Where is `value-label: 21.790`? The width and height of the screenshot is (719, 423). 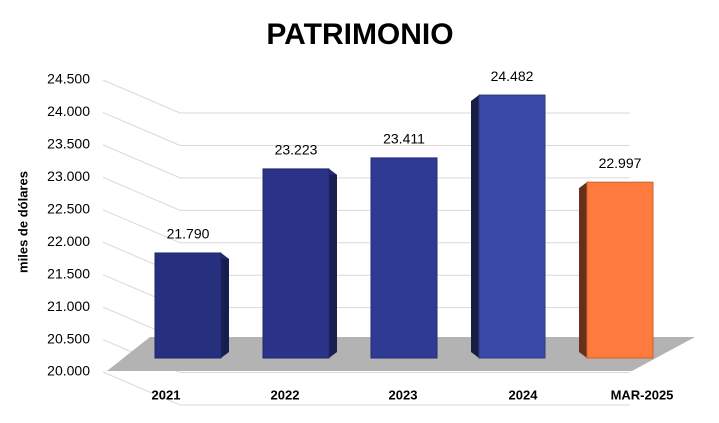 value-label: 21.790 is located at coordinates (188, 234).